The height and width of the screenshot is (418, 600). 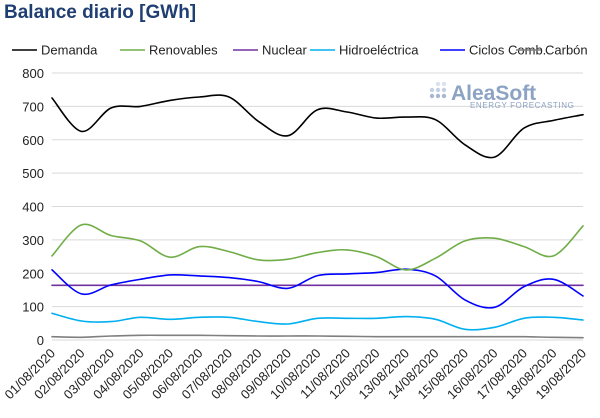 I want to click on y-tick-label: 100, so click(x=33, y=307).